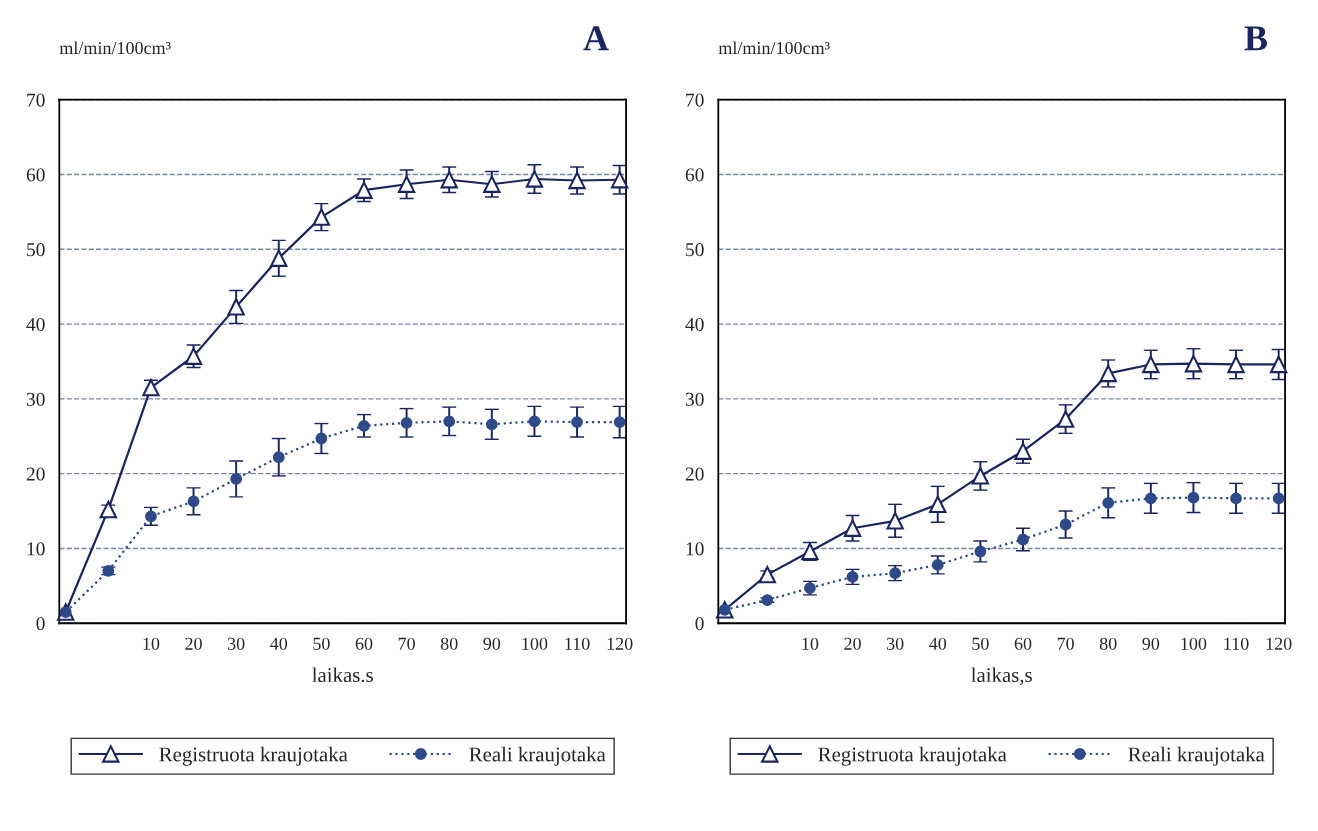 The width and height of the screenshot is (1318, 831). What do you see at coordinates (1001, 676) in the screenshot?
I see `x-axis-title: laikas,s` at bounding box center [1001, 676].